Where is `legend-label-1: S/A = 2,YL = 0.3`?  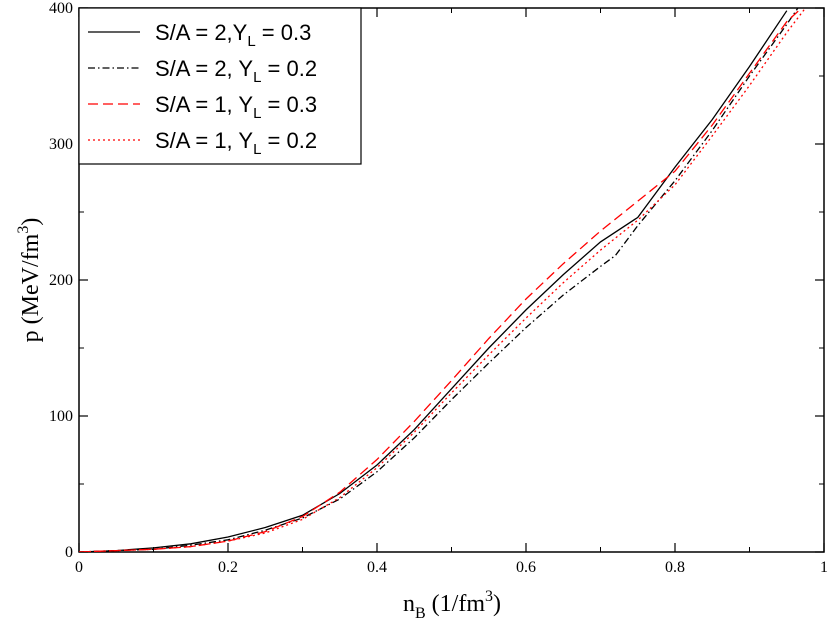
legend-label-1: S/A = 2,YL = 0.3 is located at coordinates (233, 35).